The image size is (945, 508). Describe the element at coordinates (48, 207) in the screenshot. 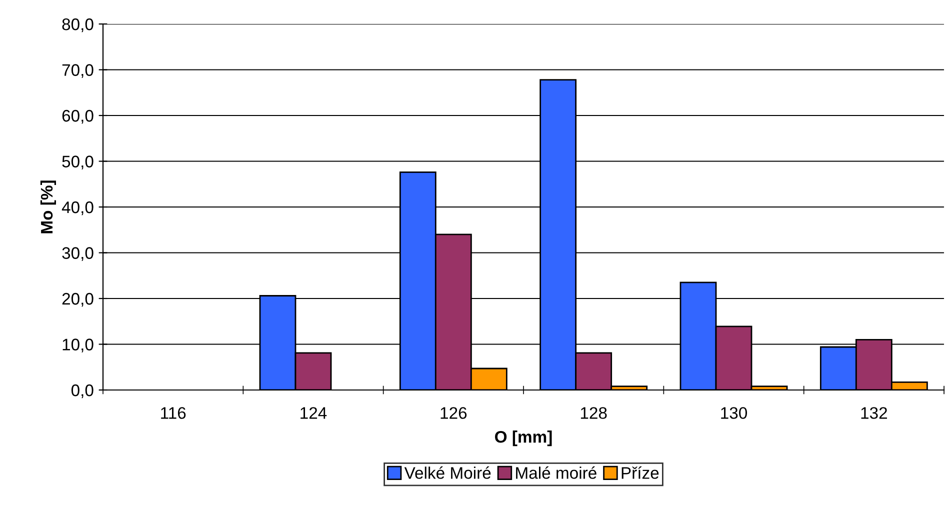

I see `y-axis-title: Mo [%]` at that location.